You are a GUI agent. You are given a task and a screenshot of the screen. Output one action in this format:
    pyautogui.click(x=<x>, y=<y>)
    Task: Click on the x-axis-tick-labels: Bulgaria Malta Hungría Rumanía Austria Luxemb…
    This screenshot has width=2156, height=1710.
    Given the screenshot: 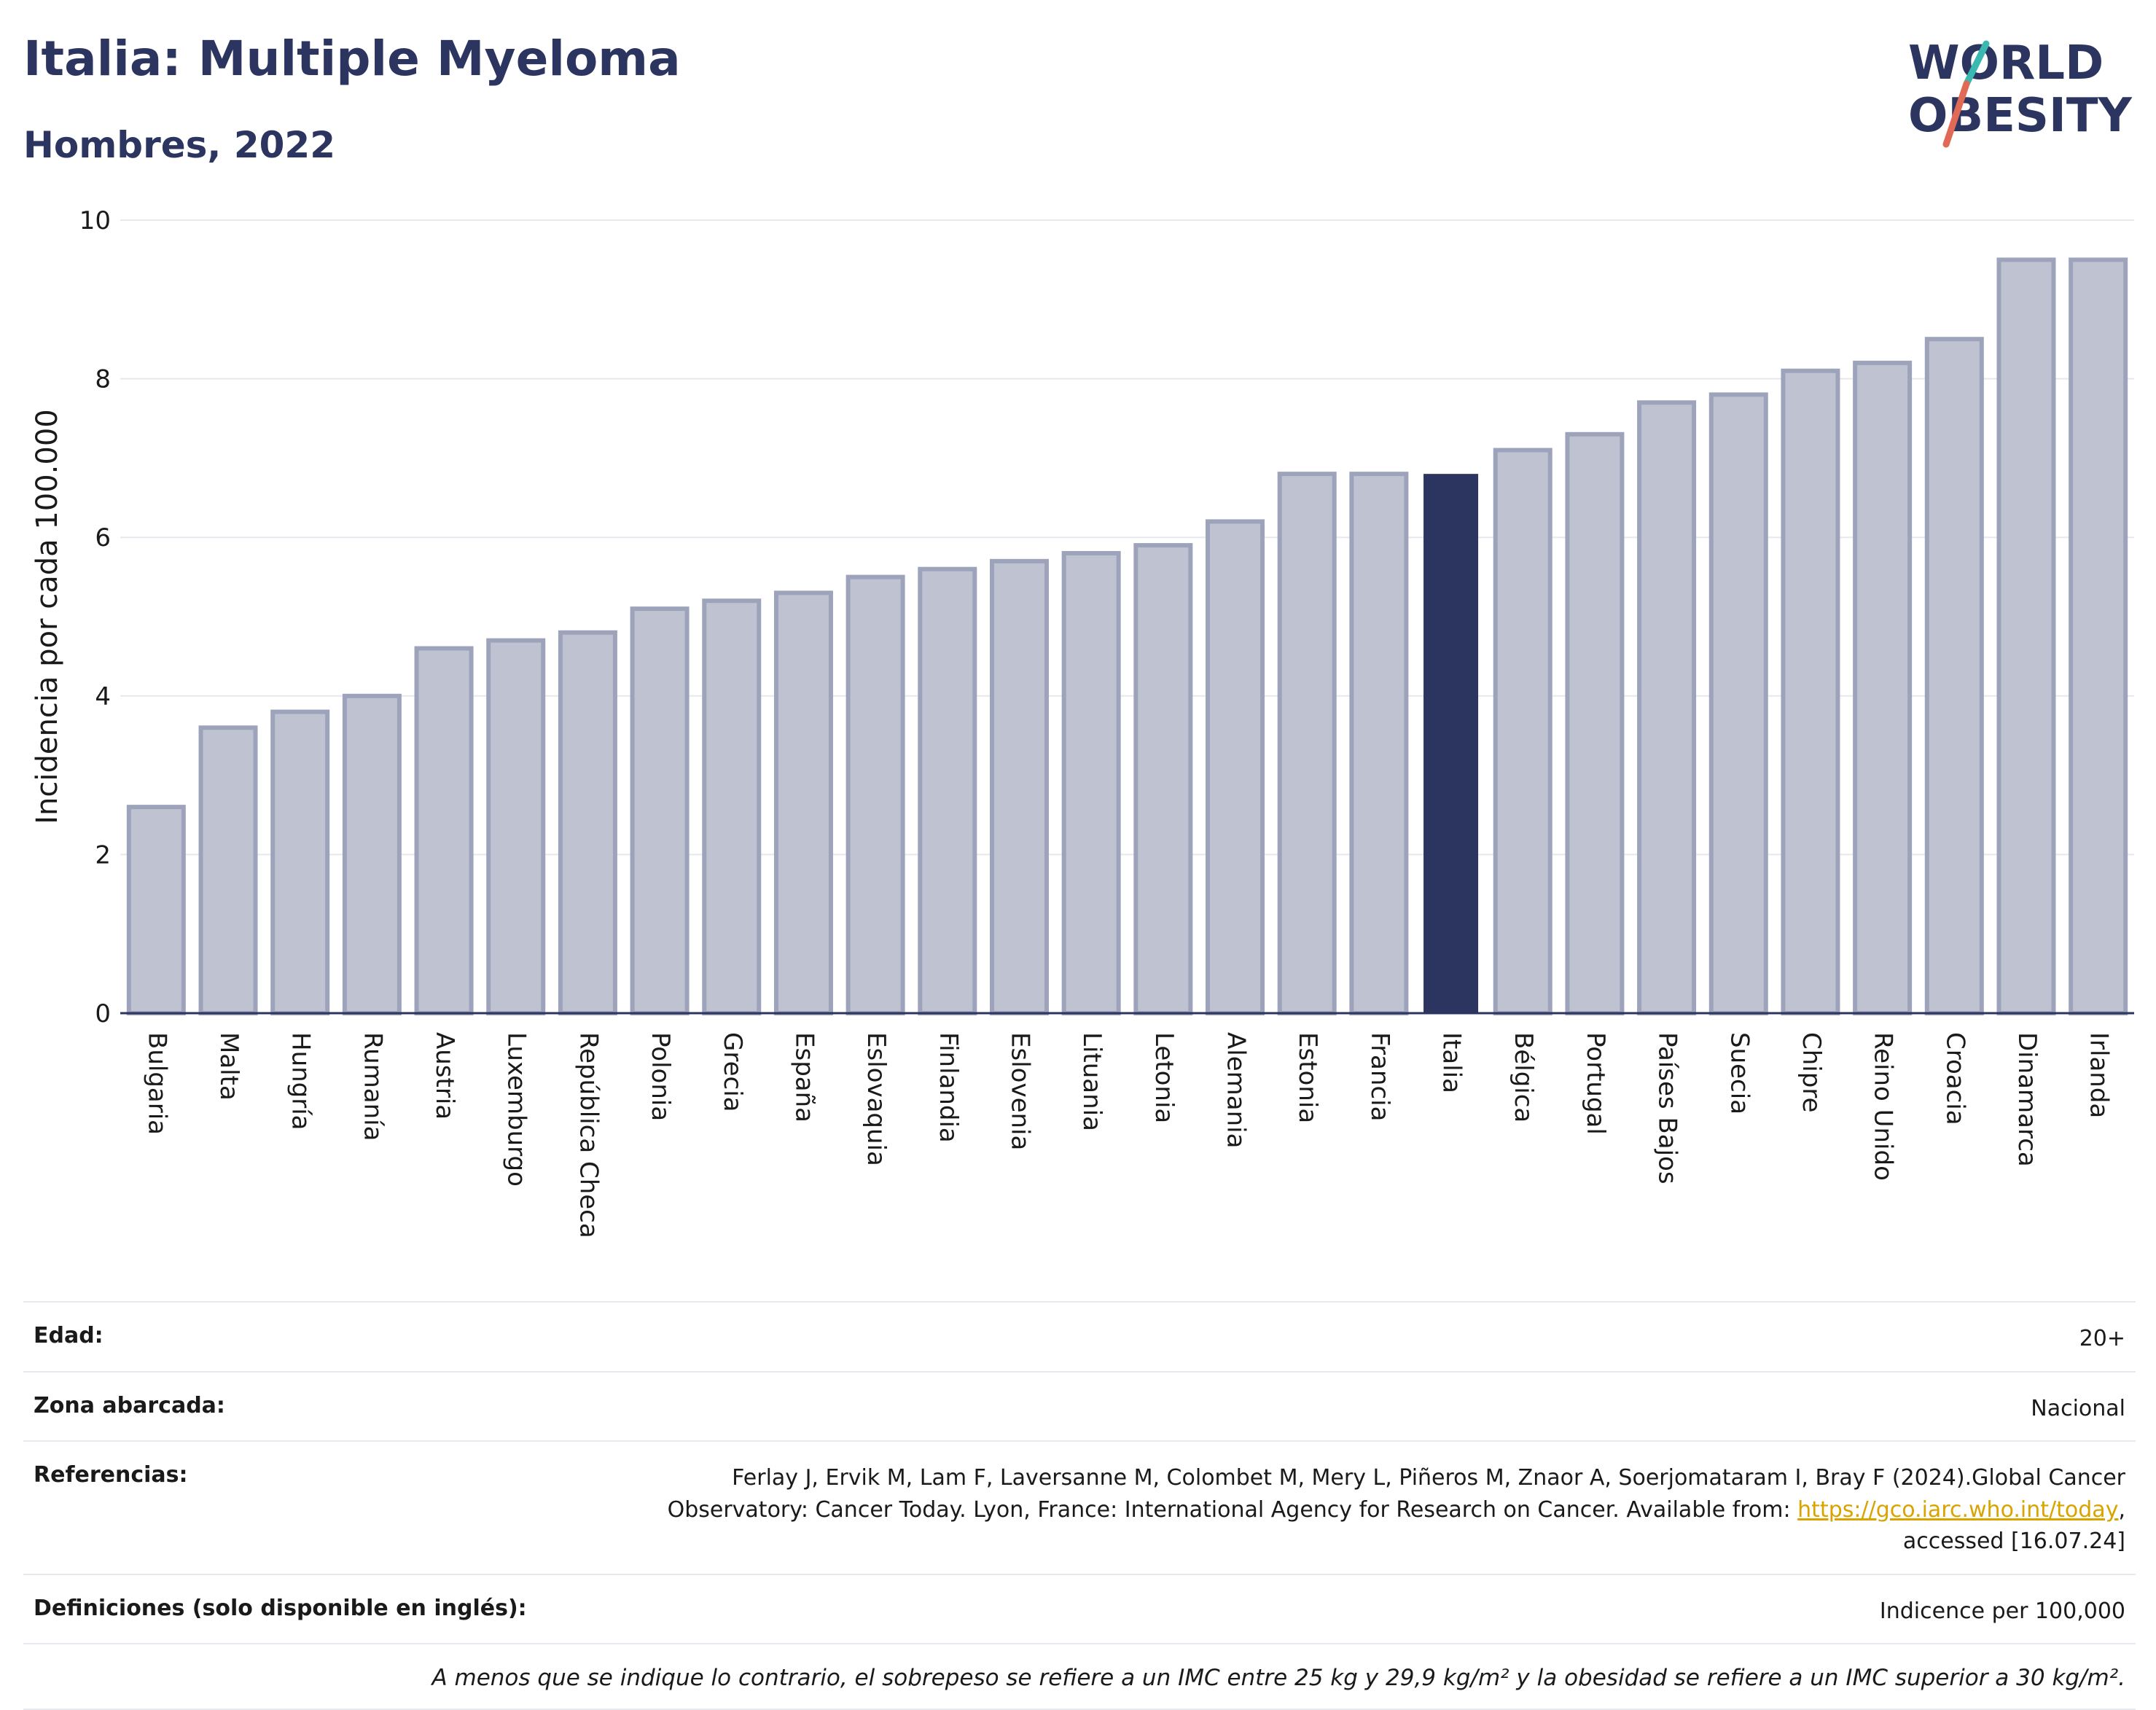 What is the action you would take?
    pyautogui.click(x=1128, y=1135)
    